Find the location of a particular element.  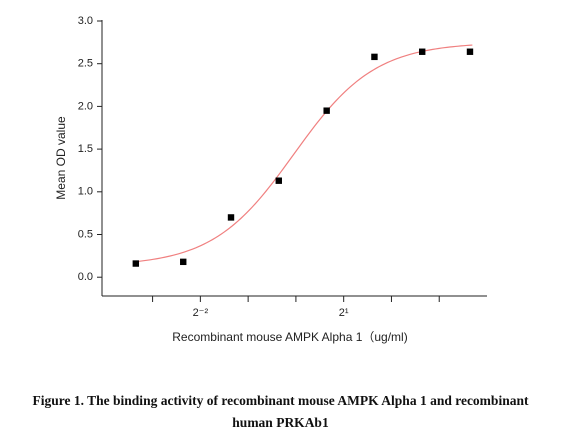

y-tick-label: 2.5 is located at coordinates (85, 64).